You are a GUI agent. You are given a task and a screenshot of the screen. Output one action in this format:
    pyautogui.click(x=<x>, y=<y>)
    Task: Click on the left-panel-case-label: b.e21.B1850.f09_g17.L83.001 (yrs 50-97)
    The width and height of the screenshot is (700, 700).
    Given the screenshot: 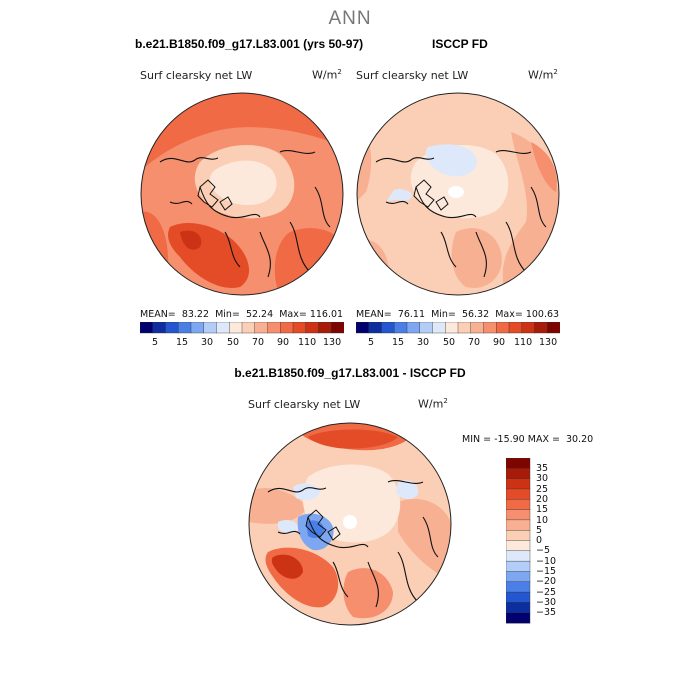 What is the action you would take?
    pyautogui.click(x=249, y=44)
    